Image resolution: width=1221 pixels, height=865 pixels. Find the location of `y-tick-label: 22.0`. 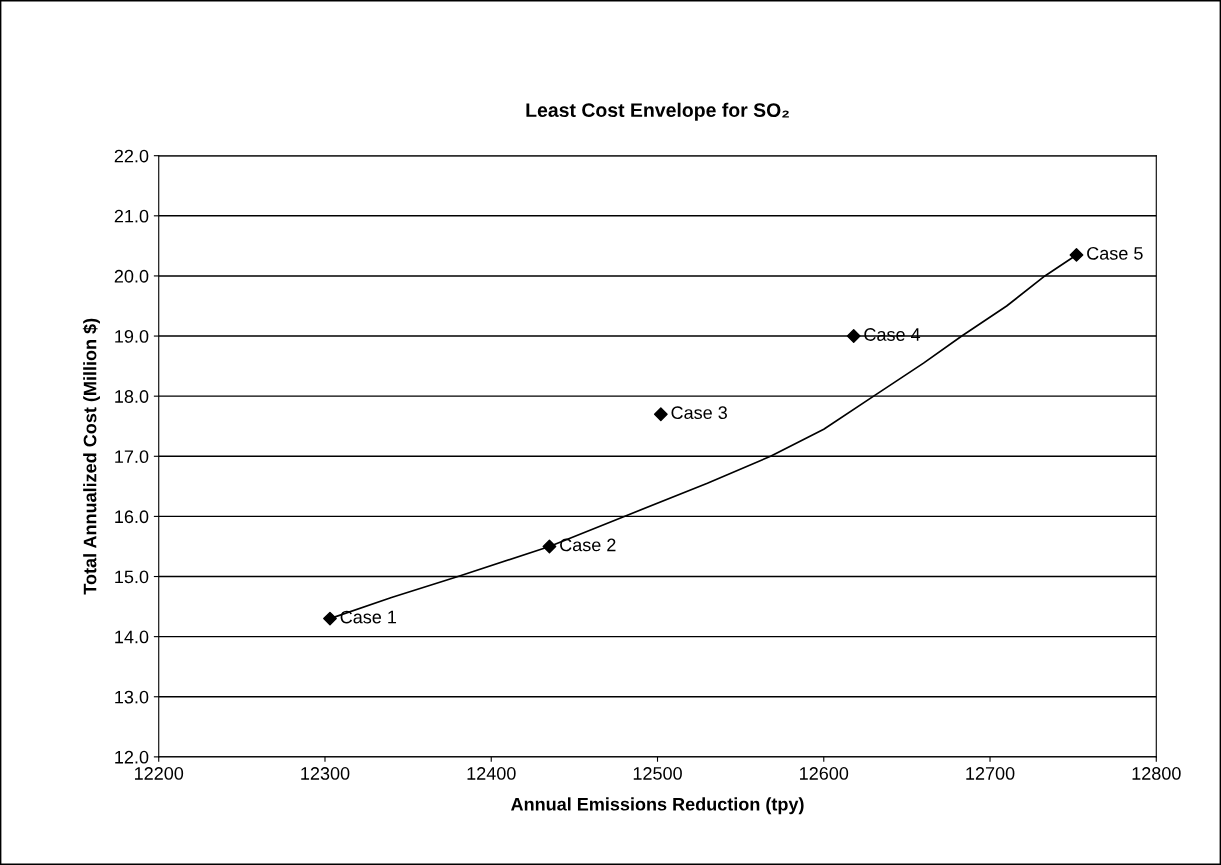

y-tick-label: 22.0 is located at coordinates (131, 156).